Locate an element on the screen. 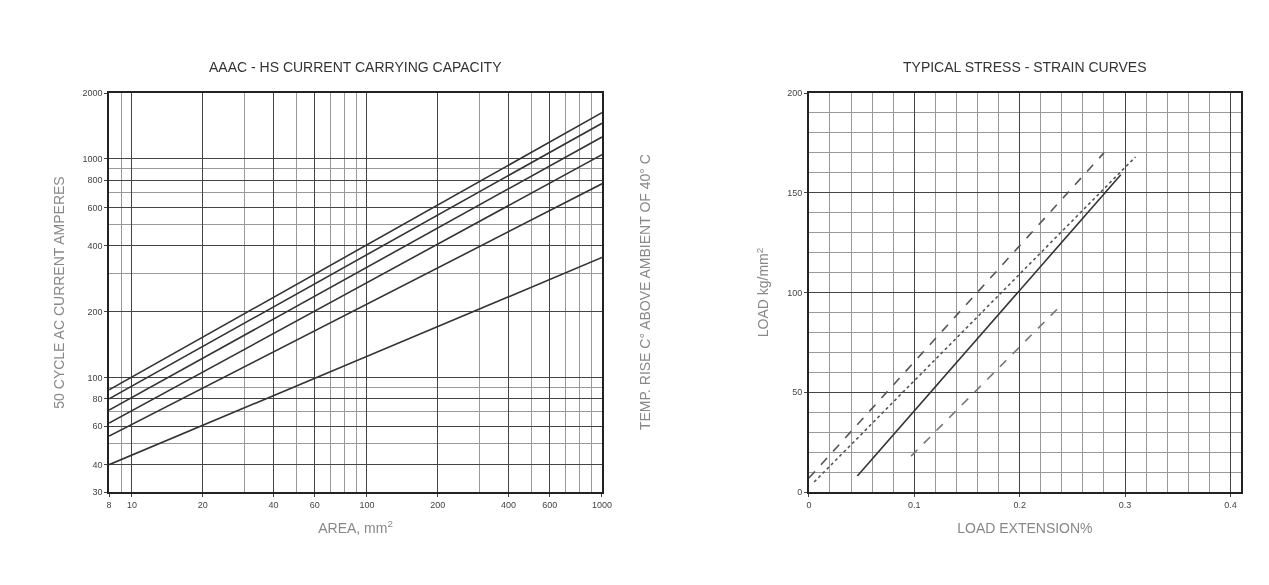  y-tick-label: 1000 is located at coordinates (92, 159).